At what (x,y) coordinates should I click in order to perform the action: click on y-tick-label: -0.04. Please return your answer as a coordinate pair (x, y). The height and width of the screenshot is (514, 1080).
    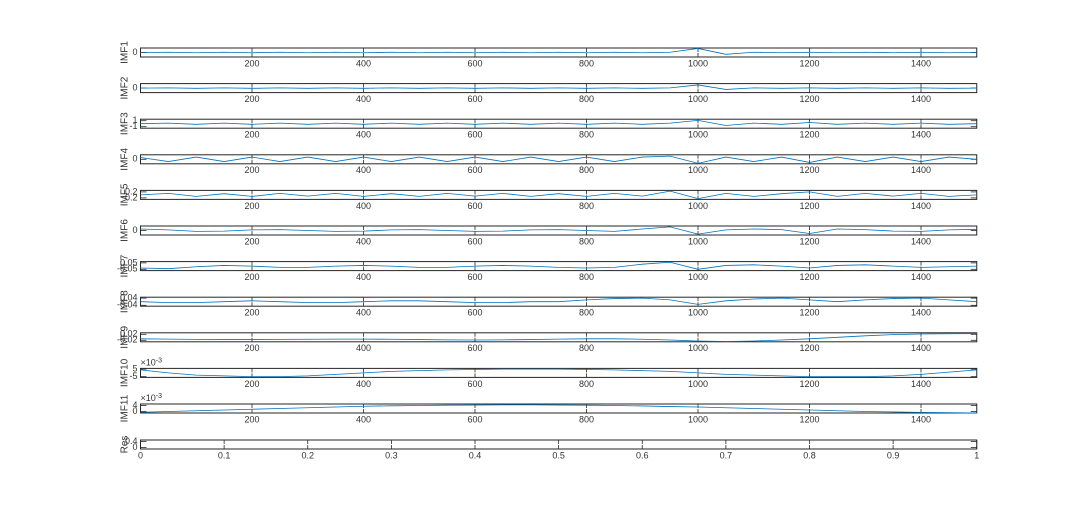
    Looking at the image, I should click on (127, 305).